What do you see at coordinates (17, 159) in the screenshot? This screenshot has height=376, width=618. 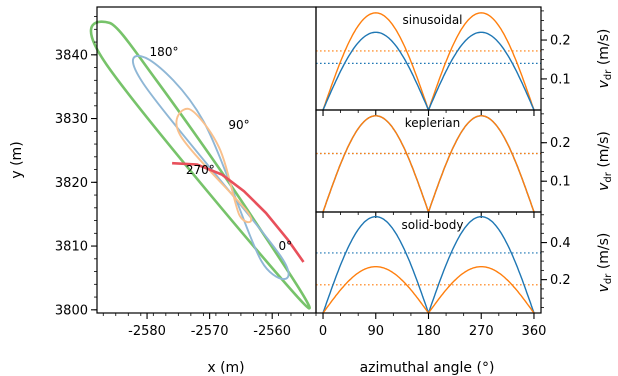 I see `y-axis-label: y (m)` at bounding box center [17, 159].